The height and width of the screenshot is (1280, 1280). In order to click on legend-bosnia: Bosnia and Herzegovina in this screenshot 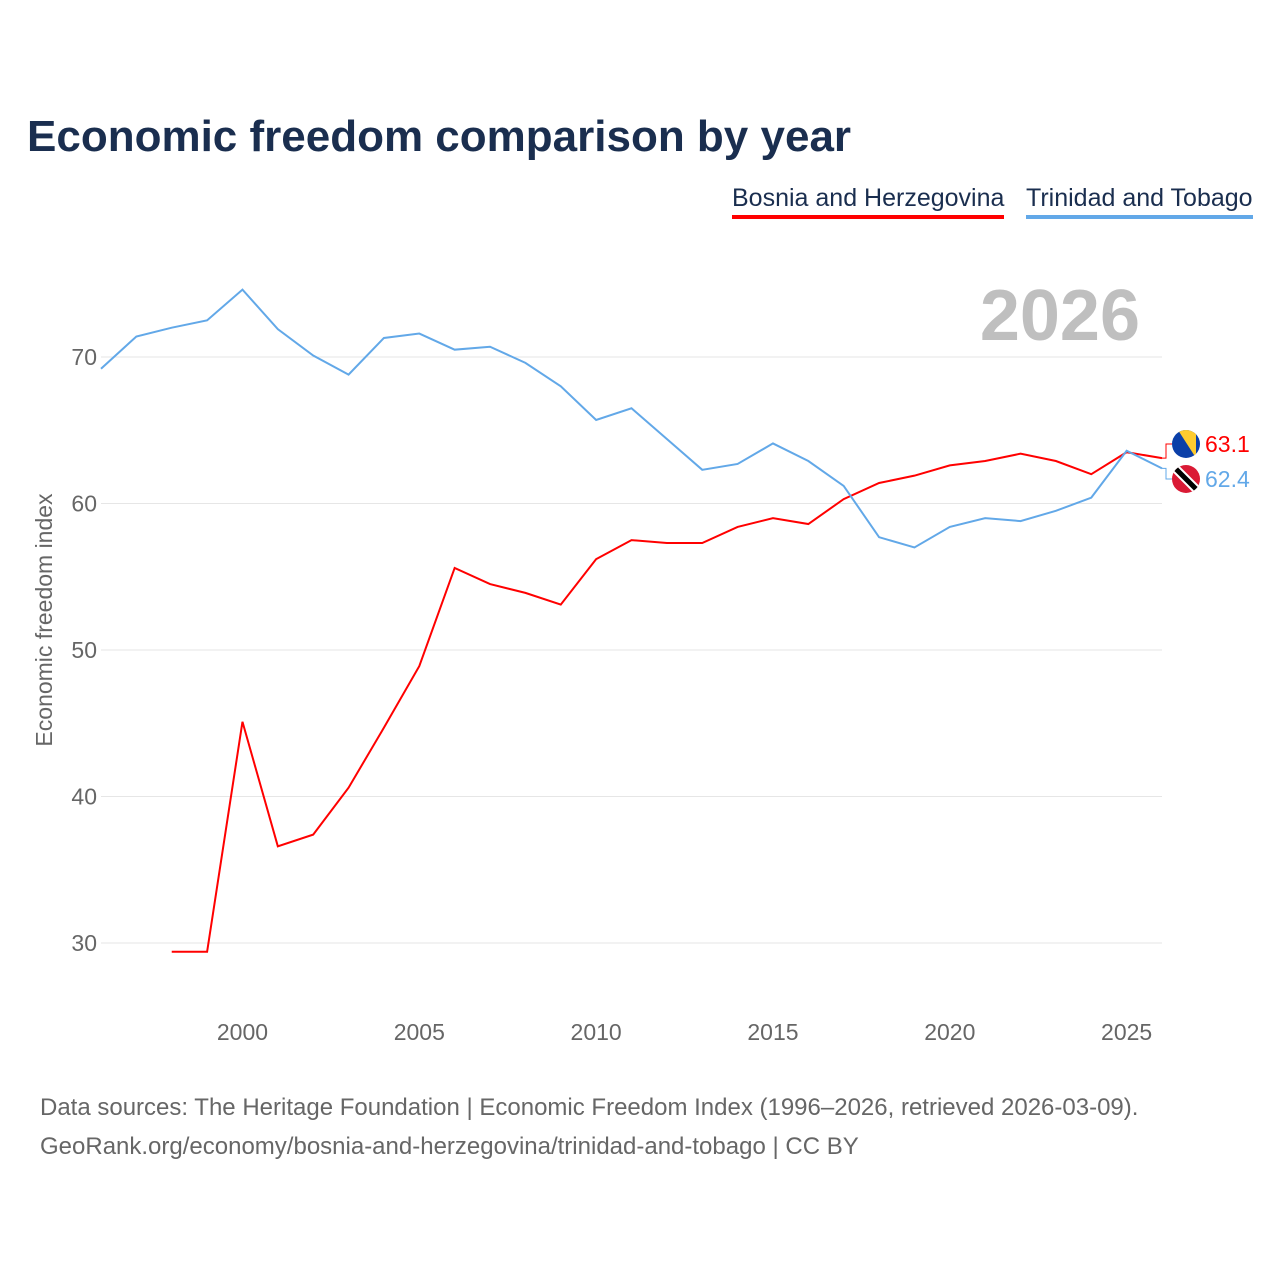, I will do `click(868, 201)`.